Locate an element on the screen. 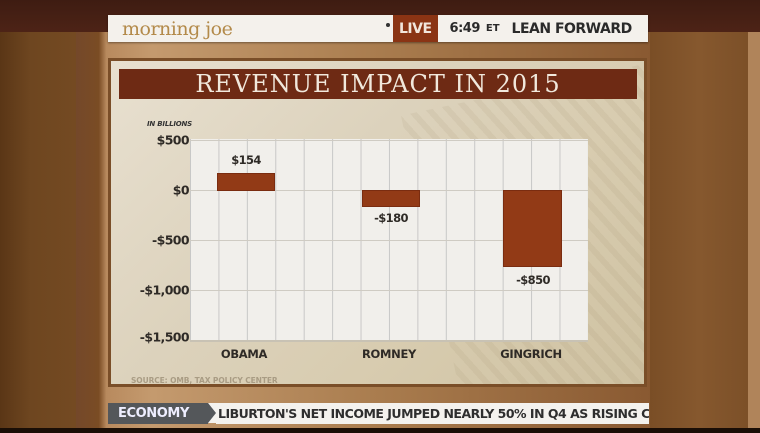 Image resolution: width=760 pixels, height=433 pixels. bar-value-label: $154 is located at coordinates (246, 160).